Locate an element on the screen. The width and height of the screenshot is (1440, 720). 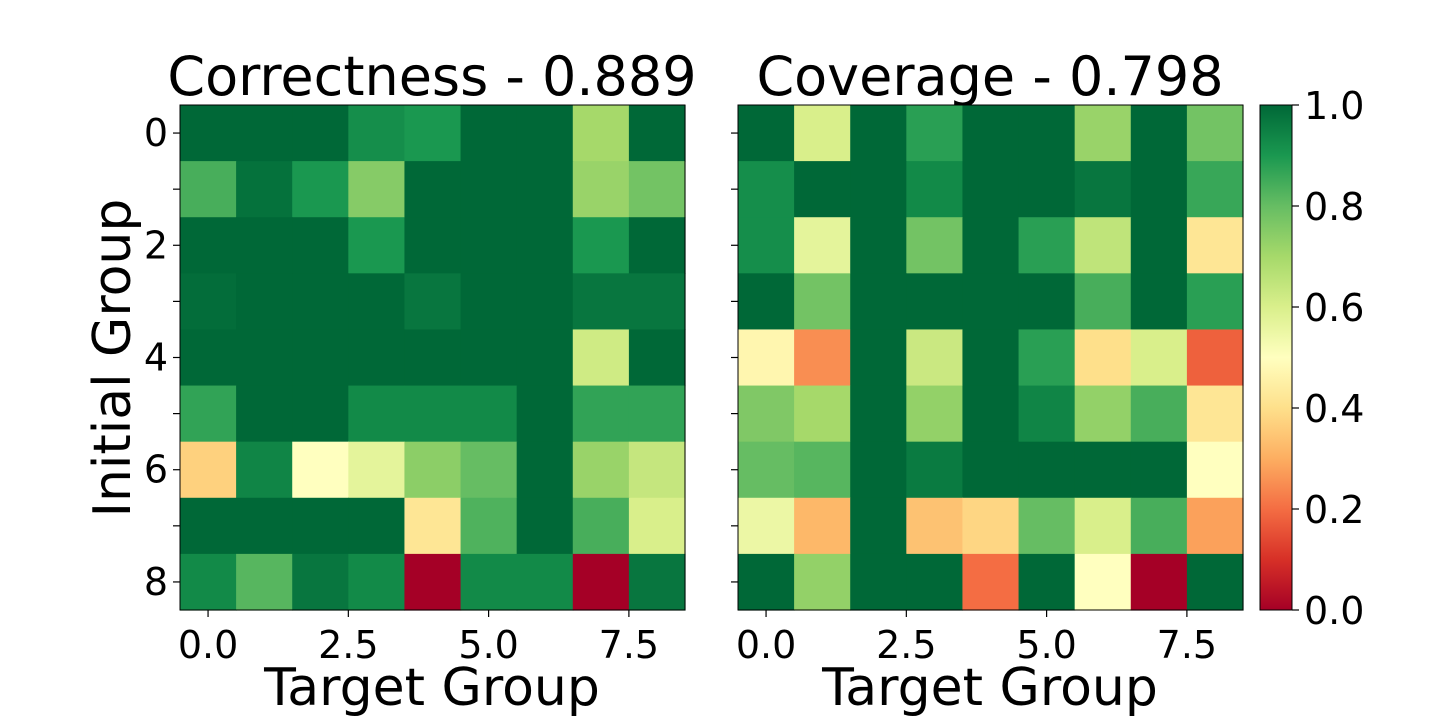
y-tick-label: 6 is located at coordinates (156, 470).